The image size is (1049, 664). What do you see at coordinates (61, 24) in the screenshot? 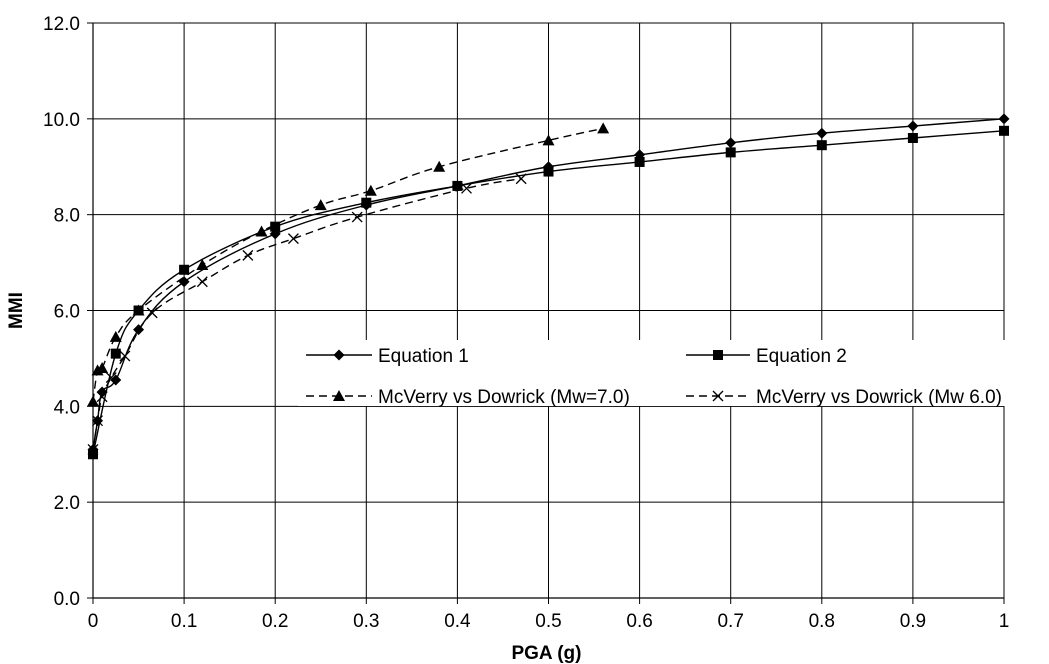
I see `y-tick-label: 12.0` at bounding box center [61, 24].